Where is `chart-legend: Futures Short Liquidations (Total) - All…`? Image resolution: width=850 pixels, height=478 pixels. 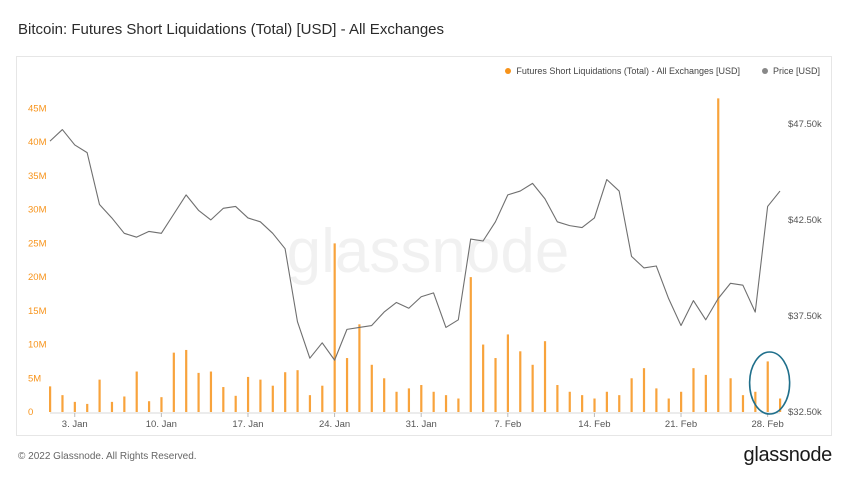
chart-legend: Futures Short Liquidations (Total) - All… is located at coordinates (662, 71).